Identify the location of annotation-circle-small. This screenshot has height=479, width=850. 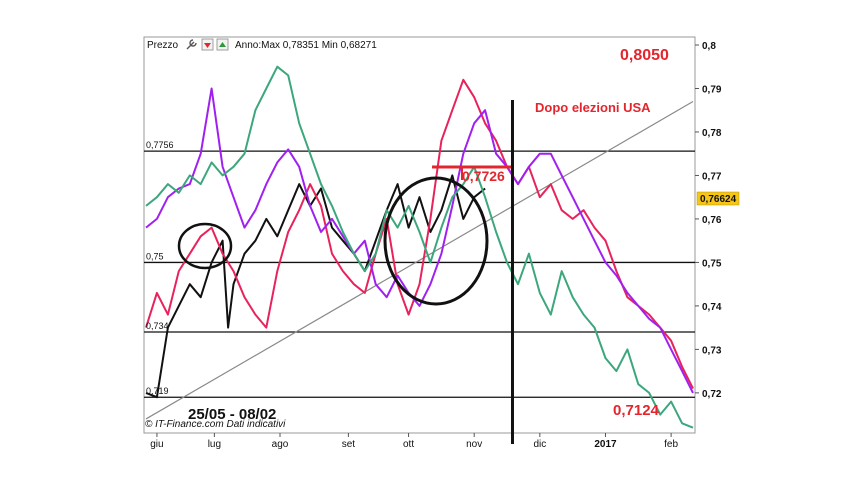
(205, 246).